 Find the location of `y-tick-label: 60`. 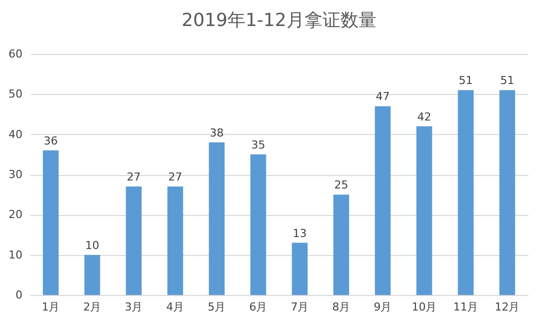

y-tick-label: 60 is located at coordinates (15, 54).